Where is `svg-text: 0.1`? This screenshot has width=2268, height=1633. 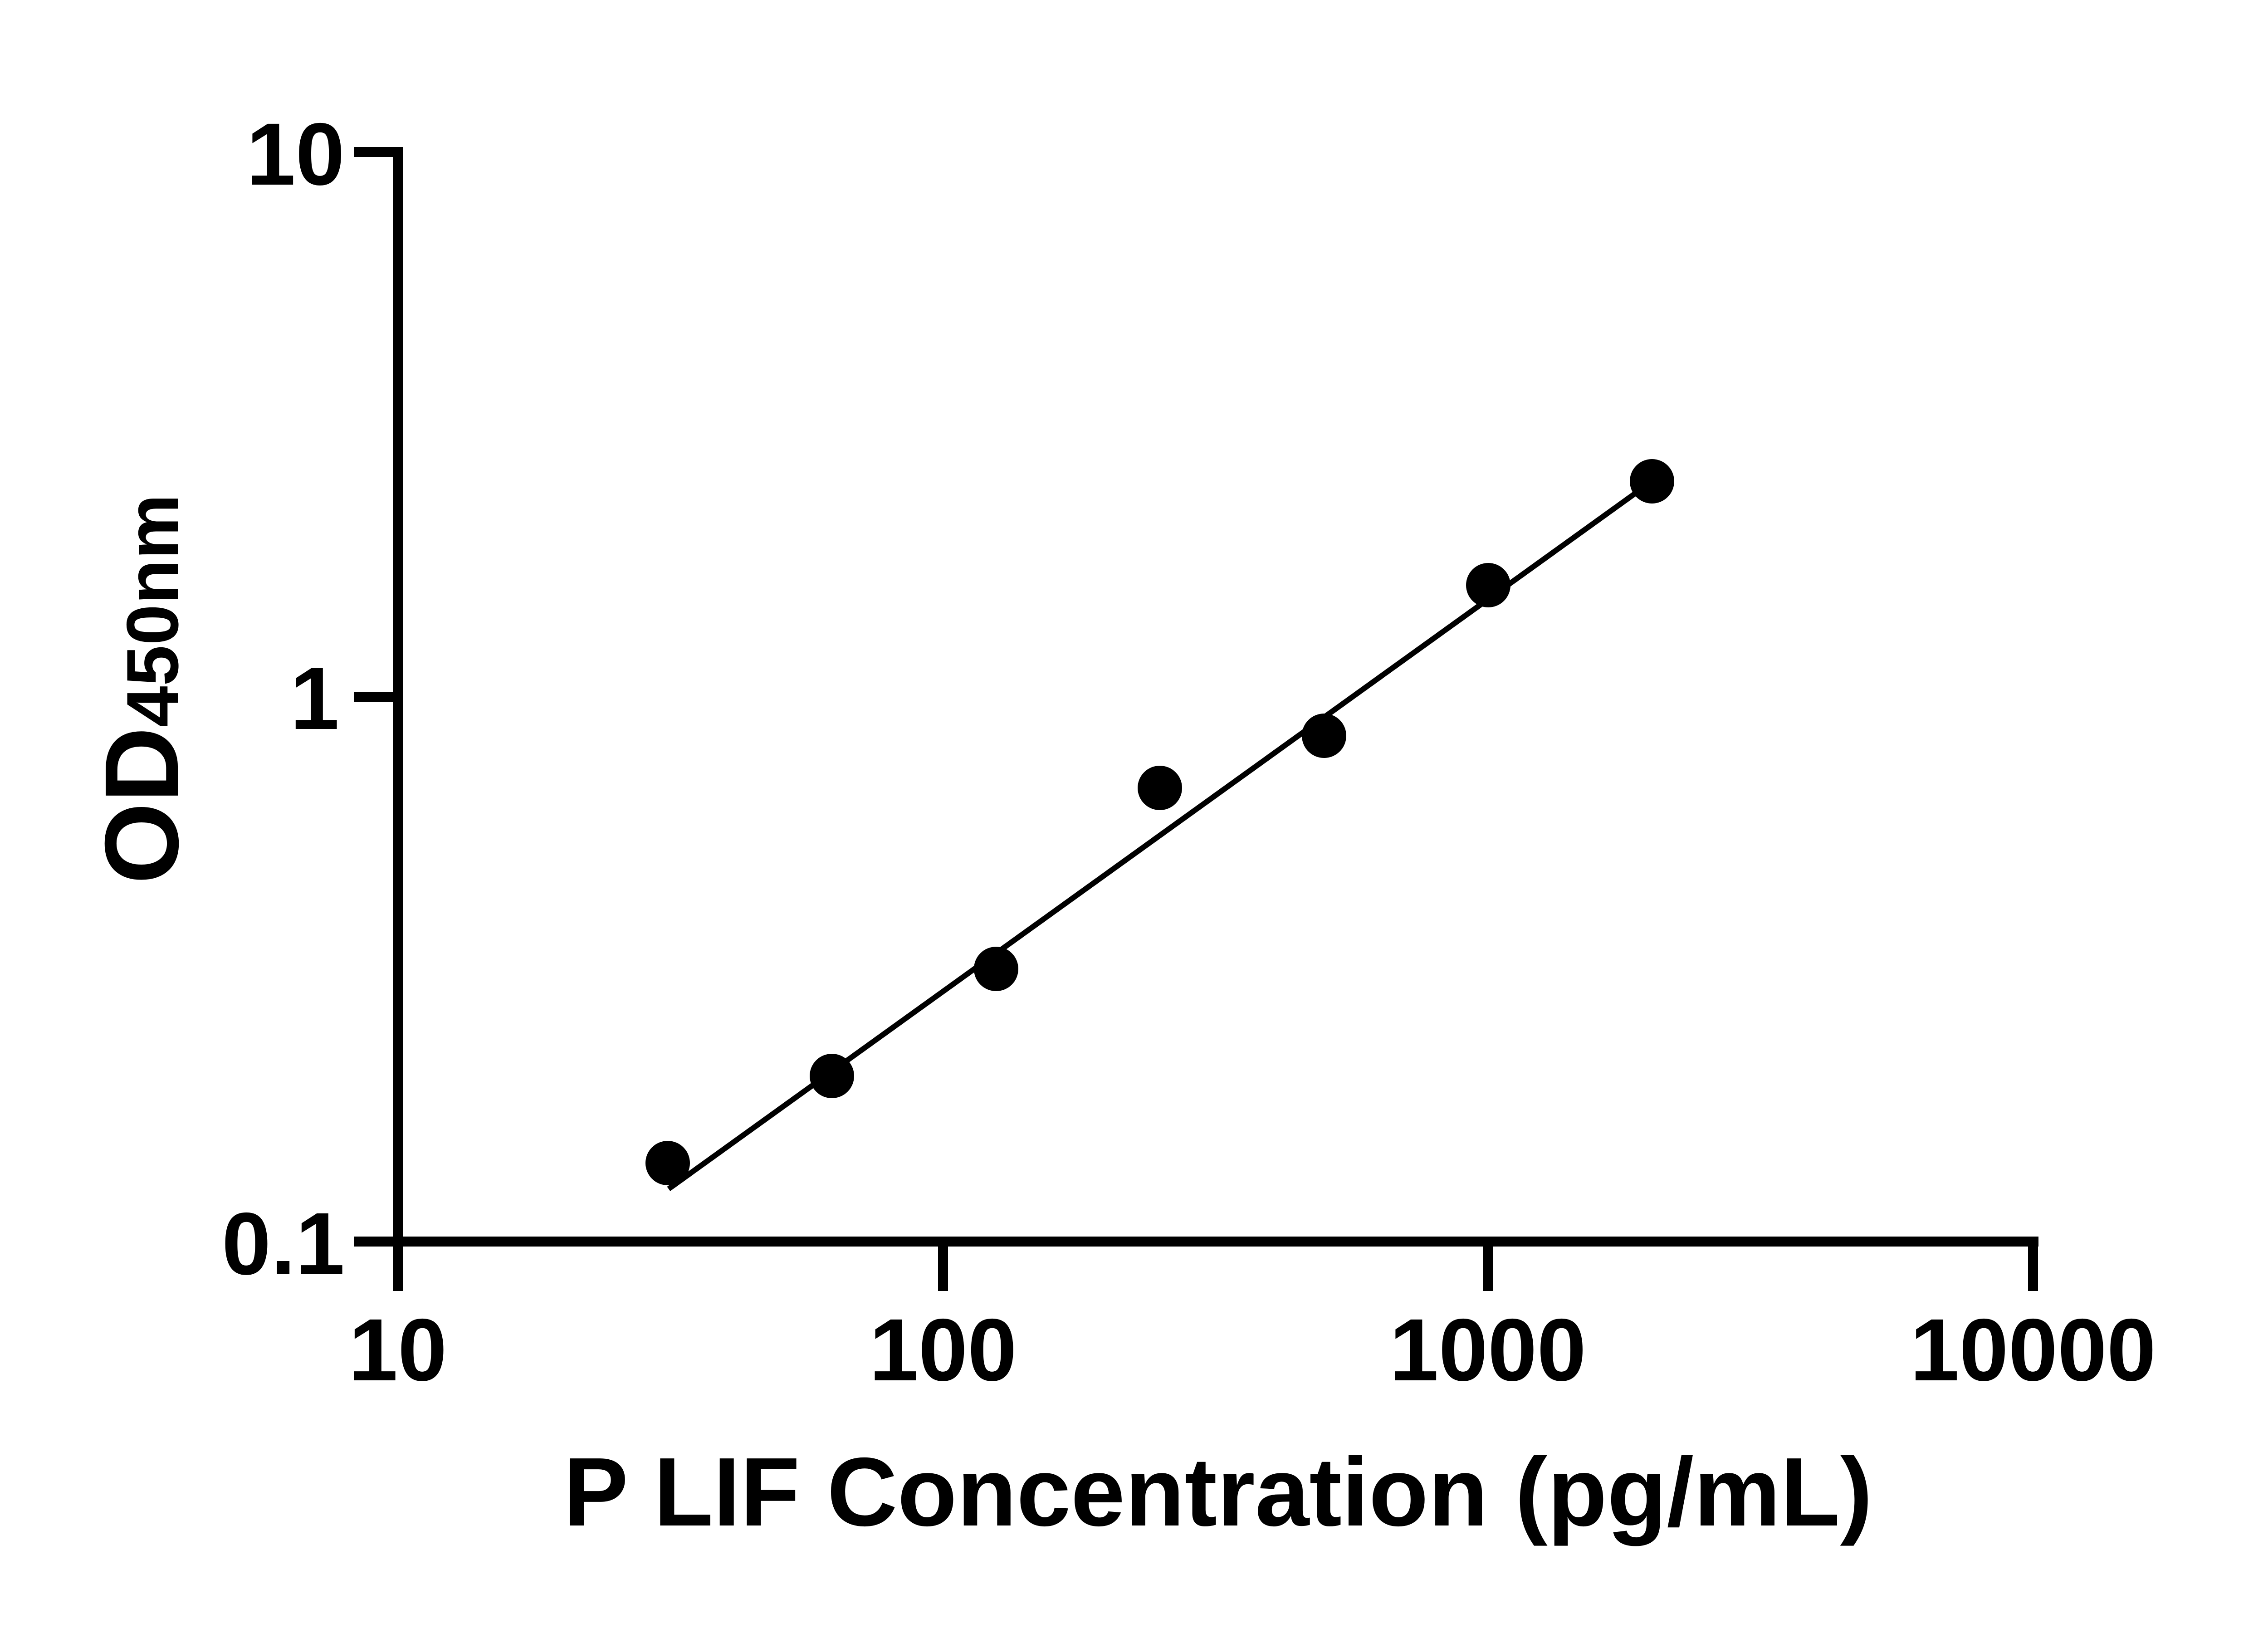
svg-text: 0.1 is located at coordinates (284, 1243).